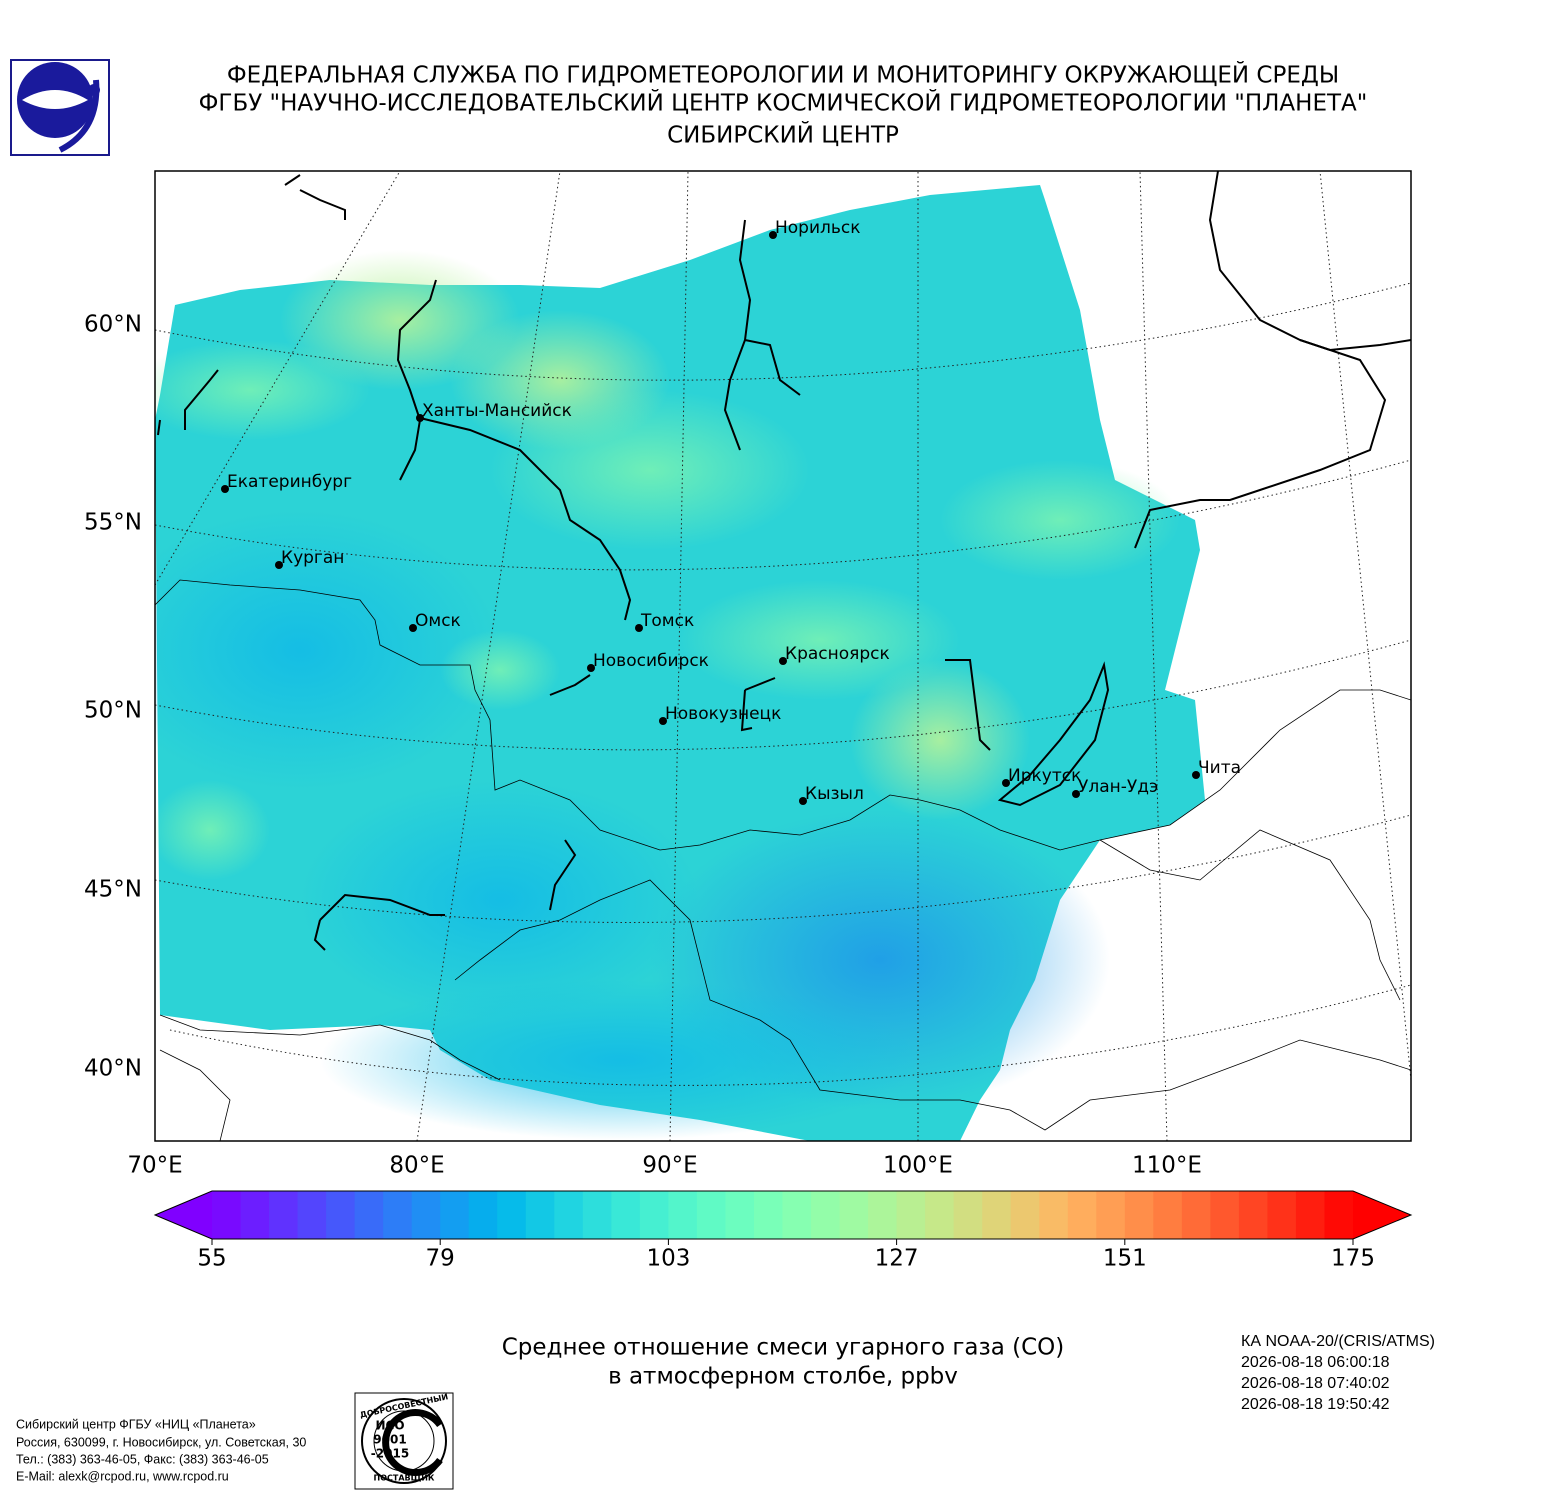 This screenshot has width=1550, height=1500. What do you see at coordinates (834, 794) in the screenshot?
I see `city-label: Кызыл` at bounding box center [834, 794].